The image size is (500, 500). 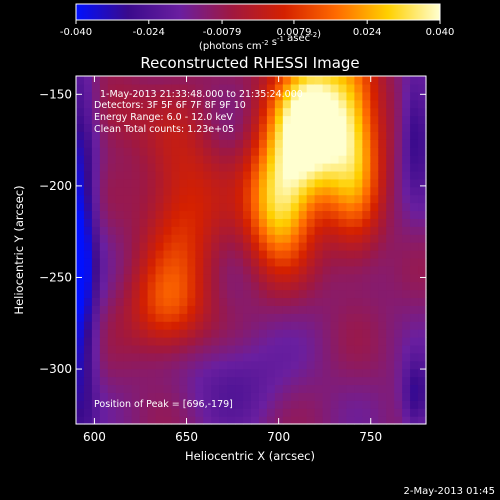 What do you see at coordinates (250, 456) in the screenshot?
I see `x-axis-label: Heliocentric X (arcsec)` at bounding box center [250, 456].